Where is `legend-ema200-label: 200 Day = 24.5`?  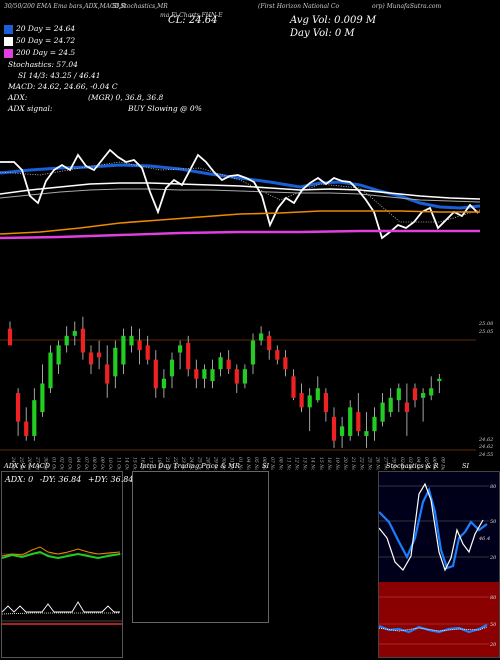 legend-ema200-label: 200 Day = 24.5 is located at coordinates (46, 52).